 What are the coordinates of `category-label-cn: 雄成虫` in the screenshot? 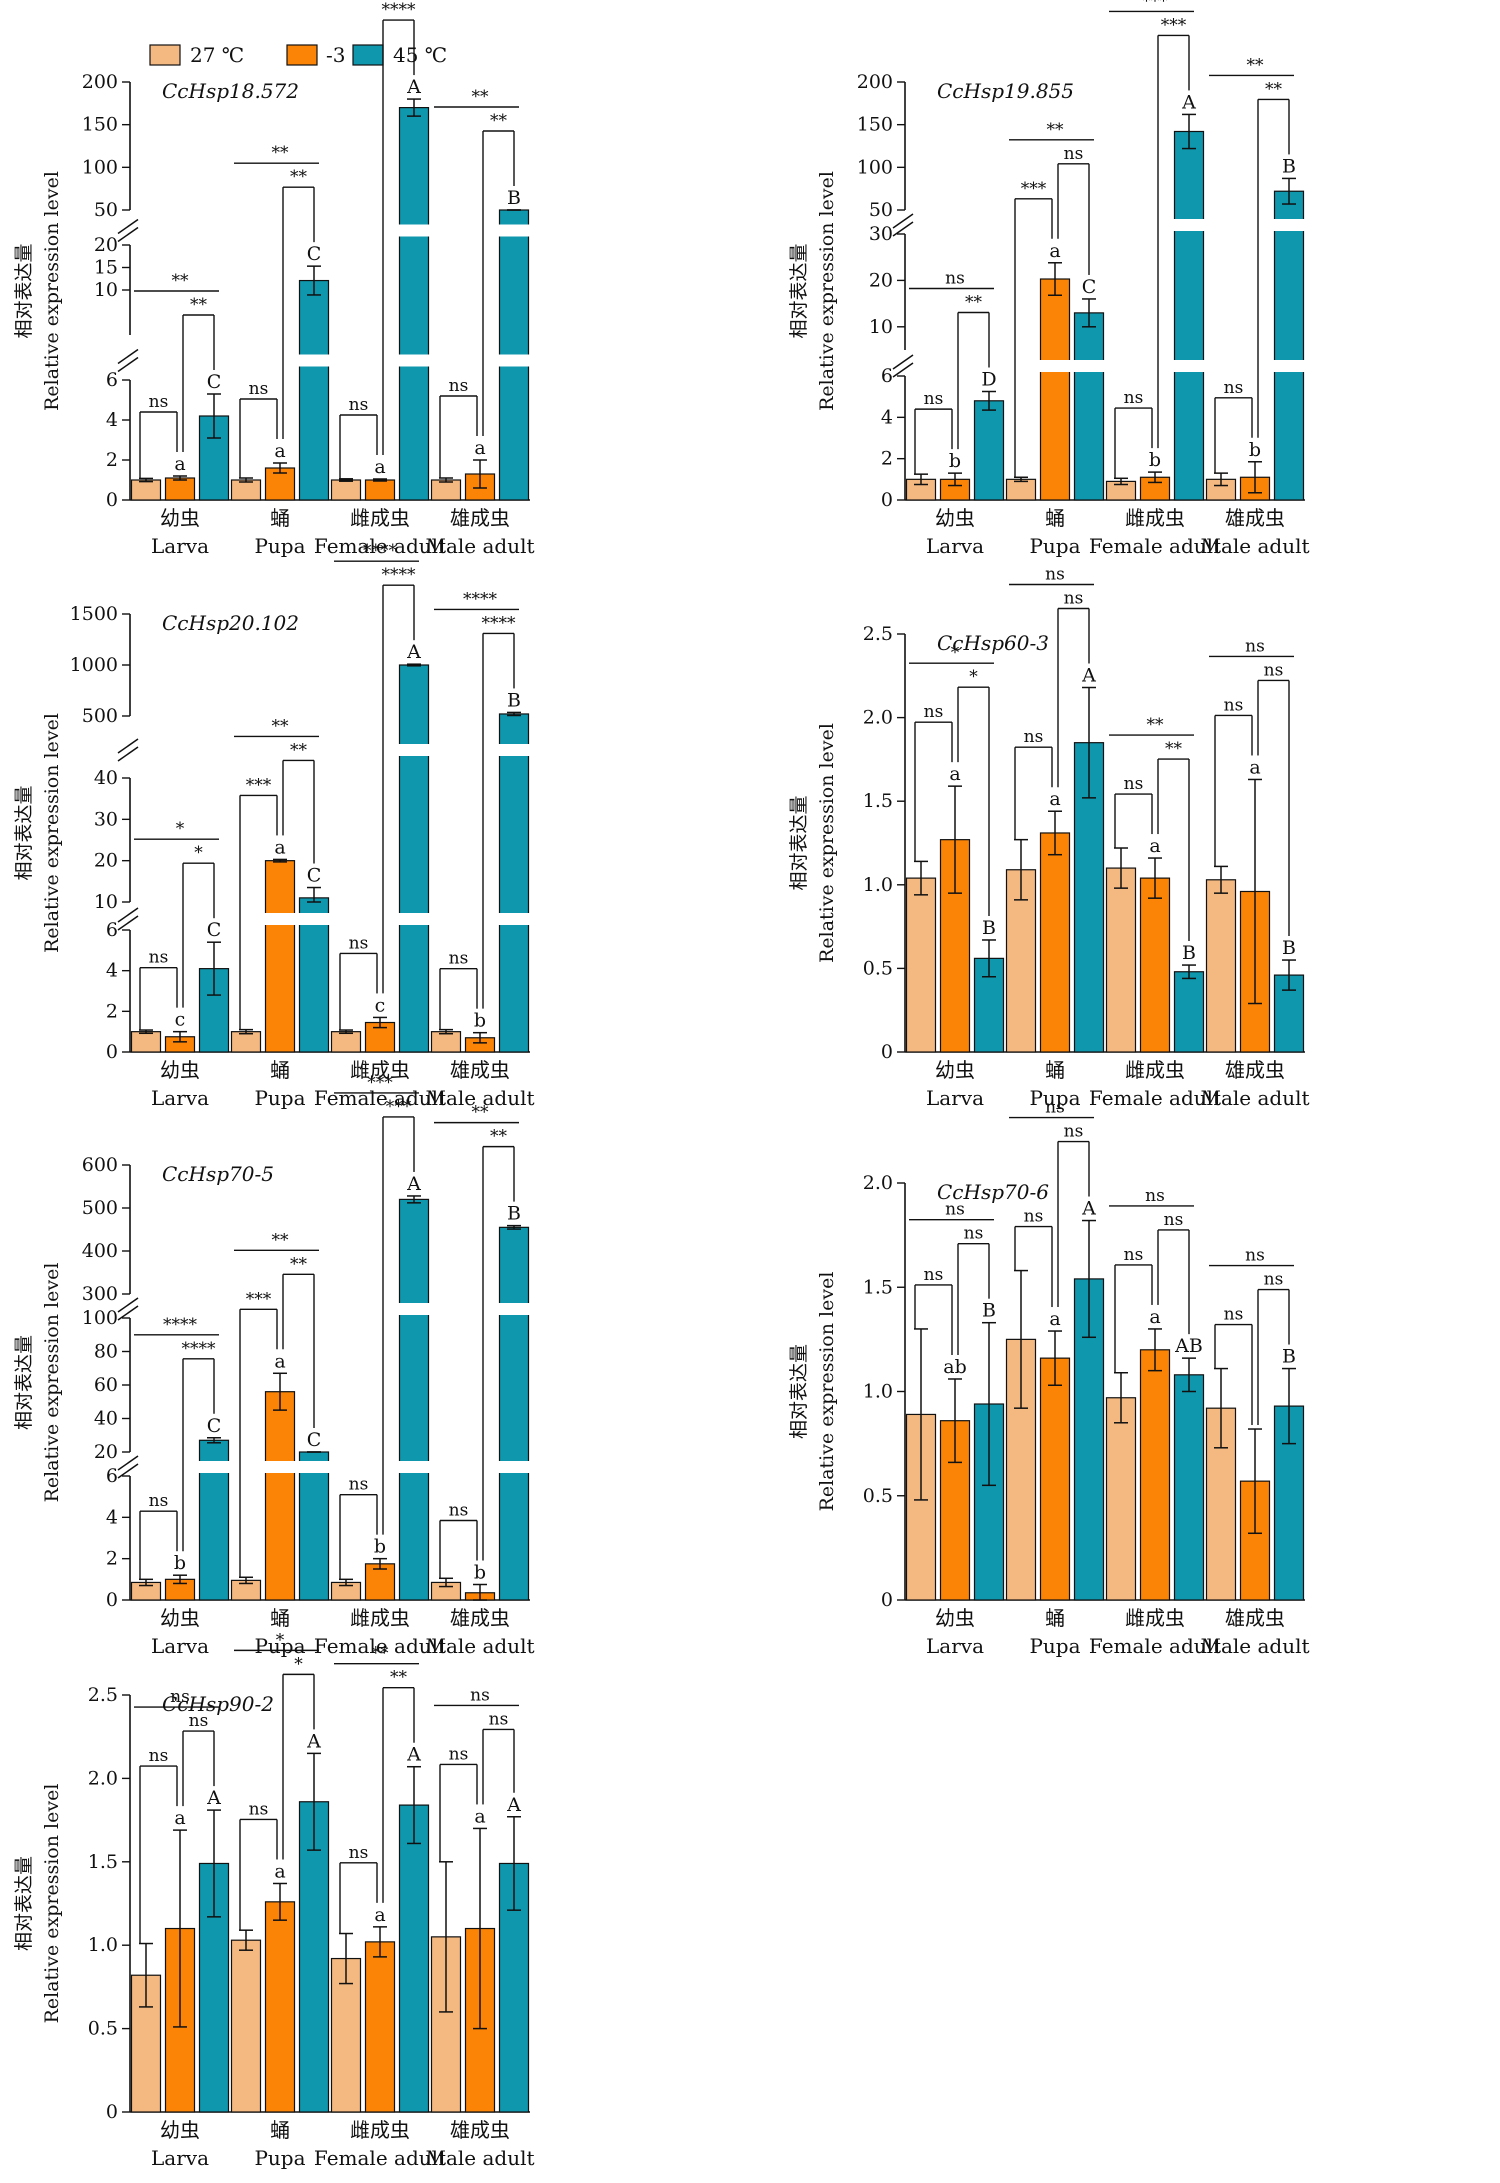 It's located at (1255, 1070).